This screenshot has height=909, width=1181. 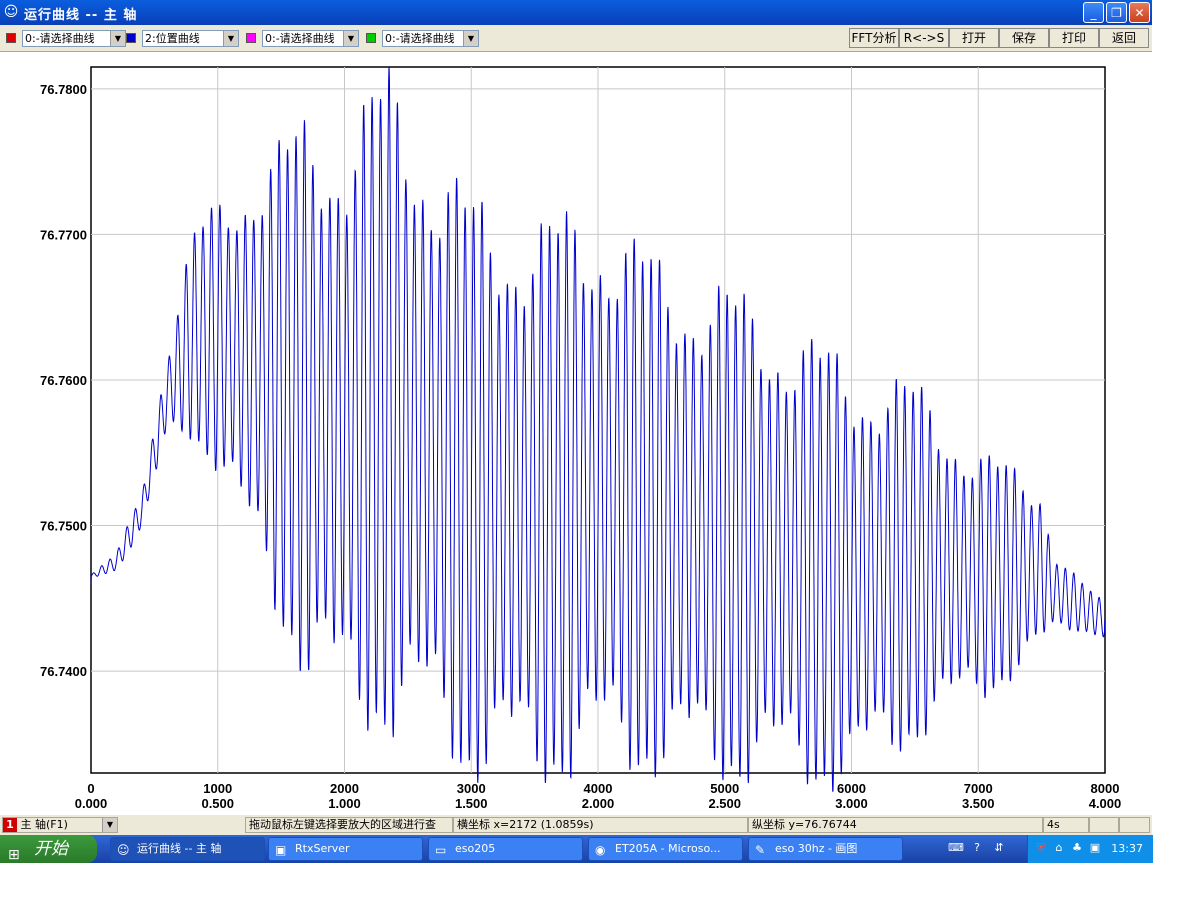 What do you see at coordinates (505, 849) in the screenshot?
I see `taskbar-item-eso205: ▭ eso205` at bounding box center [505, 849].